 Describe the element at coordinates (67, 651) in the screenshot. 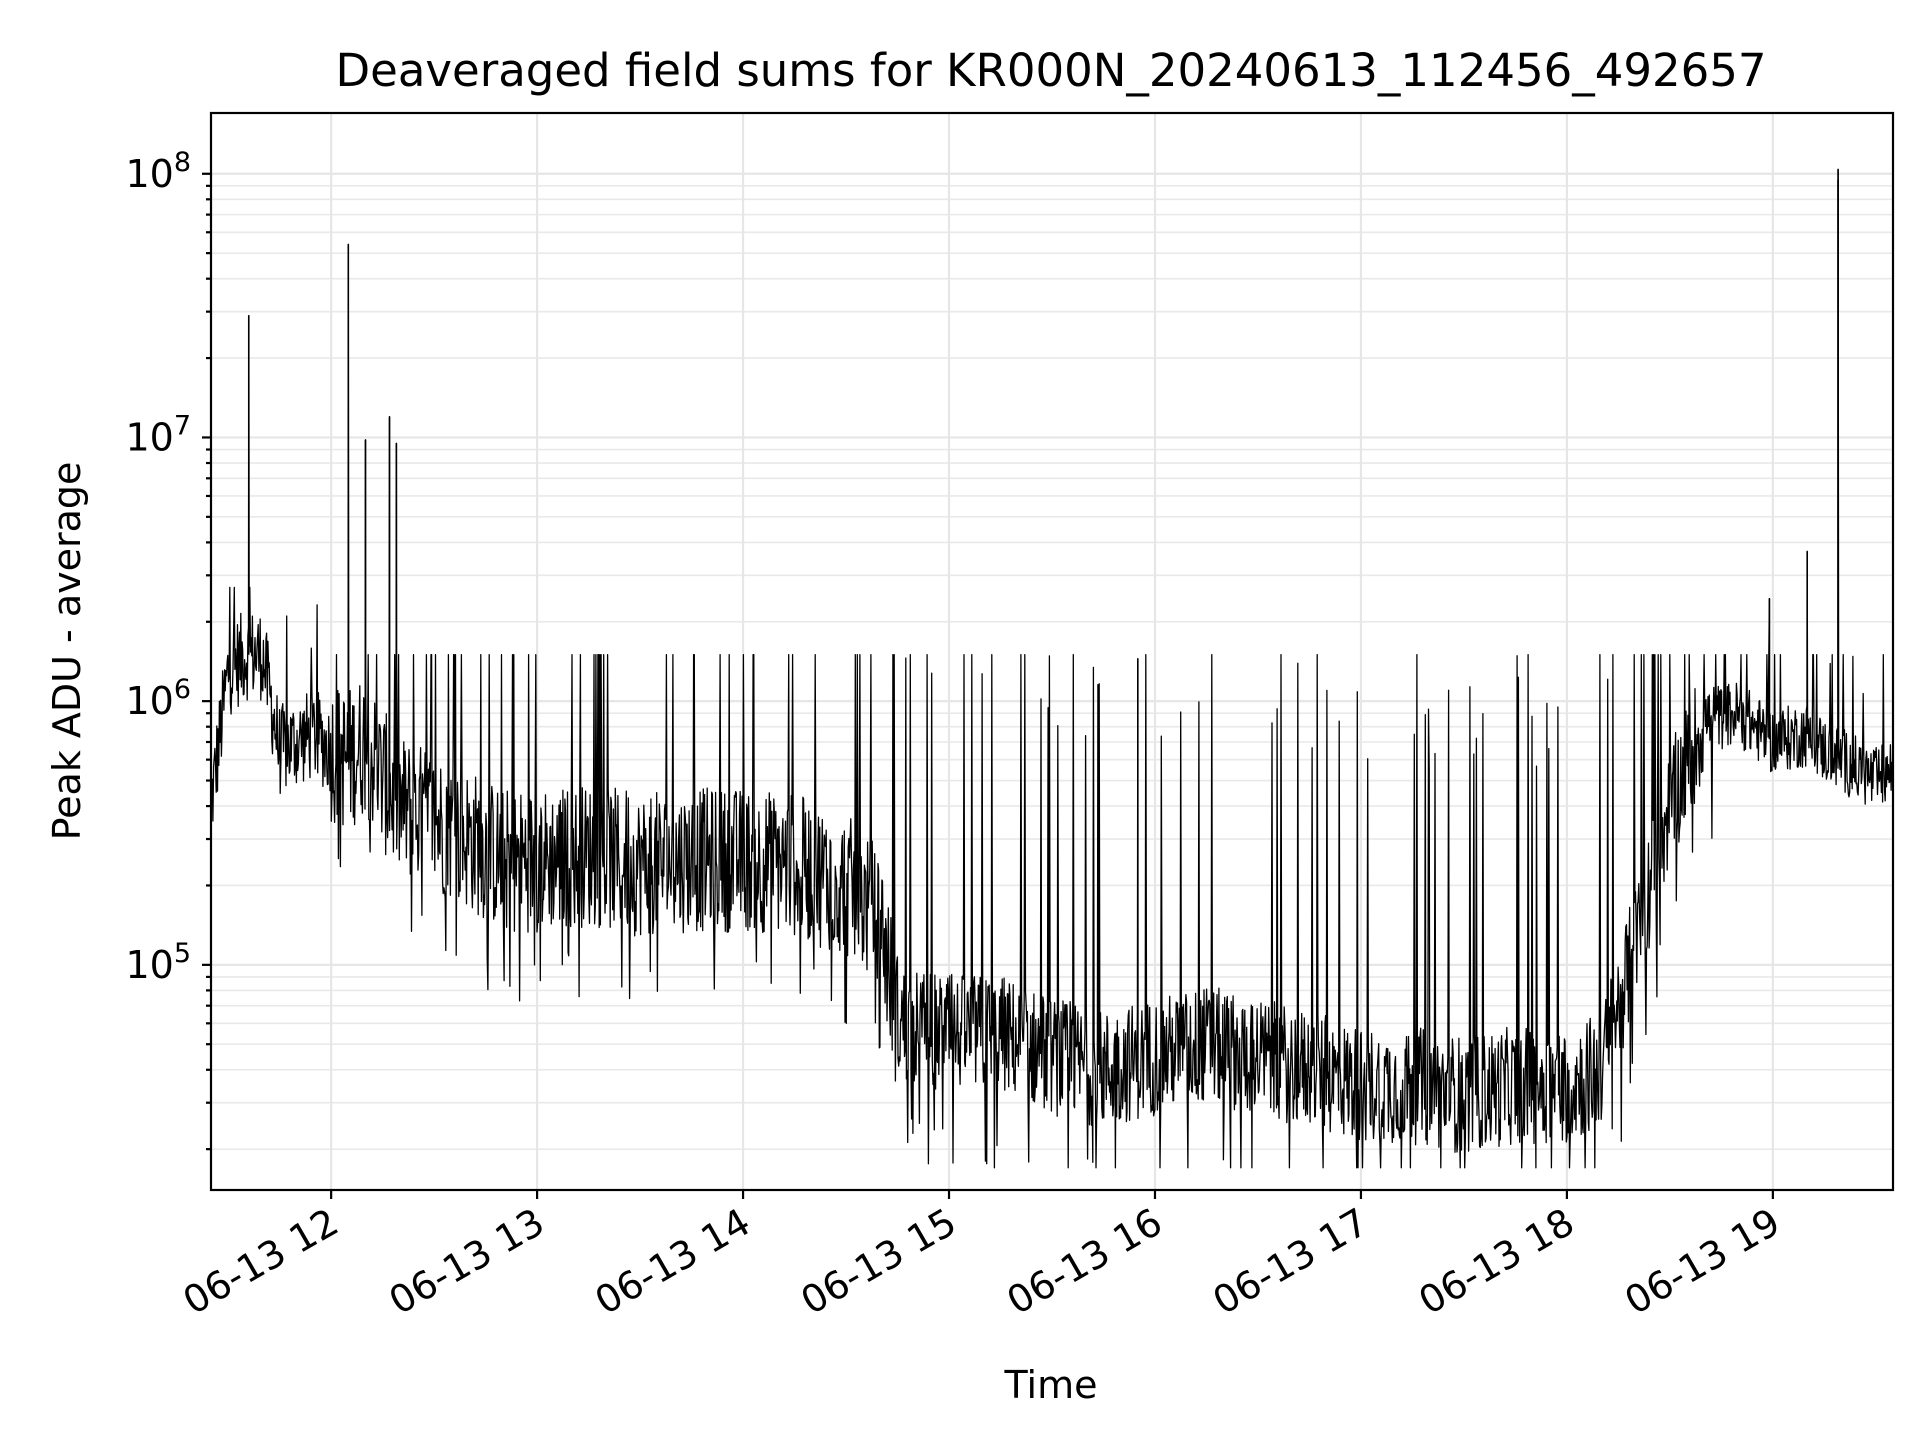

I see `y-axis-label: Peak ADU - average` at that location.